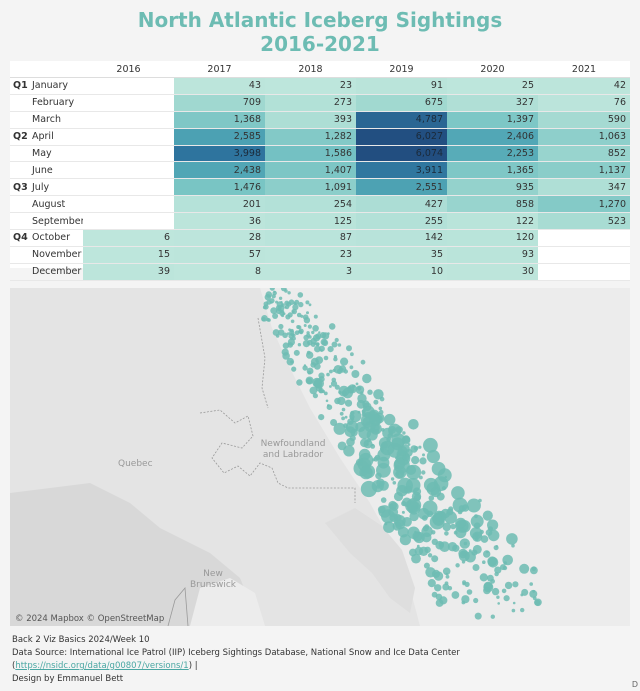  What do you see at coordinates (310, 238) in the screenshot?
I see `heat-cell: 87` at bounding box center [310, 238].